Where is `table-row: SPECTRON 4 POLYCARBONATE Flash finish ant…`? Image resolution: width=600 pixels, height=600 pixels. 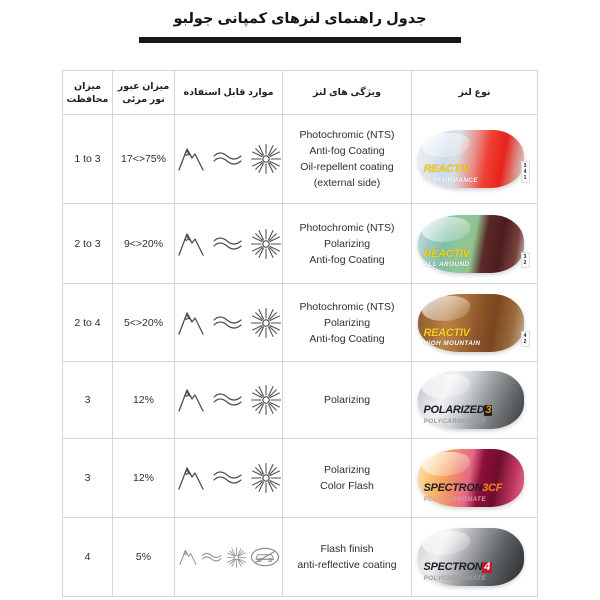 table-row: SPECTRON 4 POLYCARBONATE Flash finish ant… is located at coordinates (300, 557).